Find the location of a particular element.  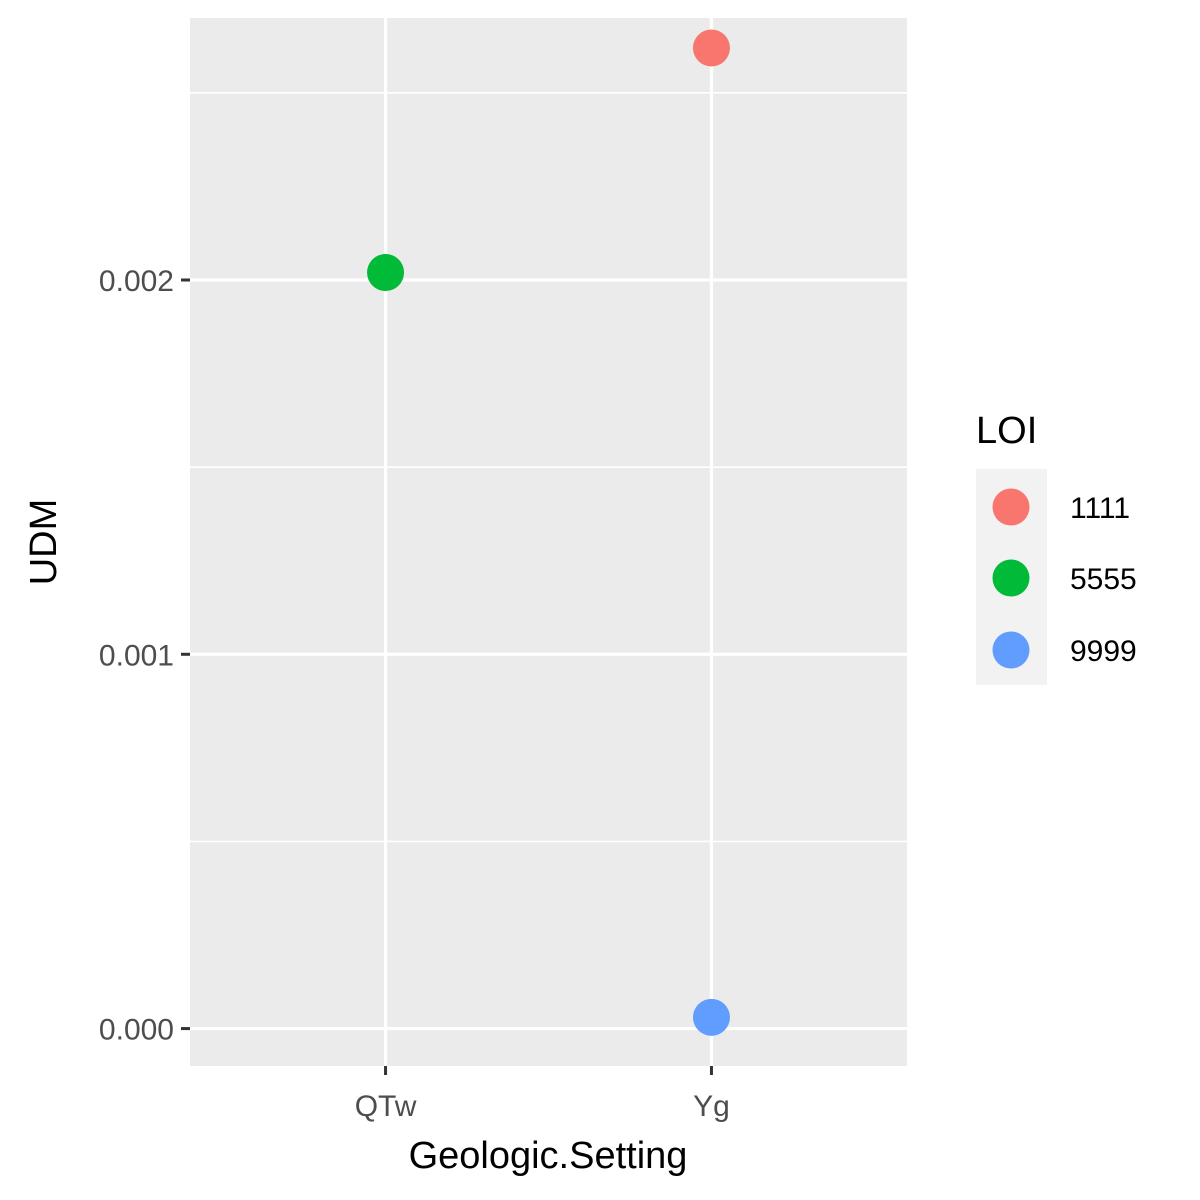

legend: LOI 1111 5555 9999 is located at coordinates (1056, 547).